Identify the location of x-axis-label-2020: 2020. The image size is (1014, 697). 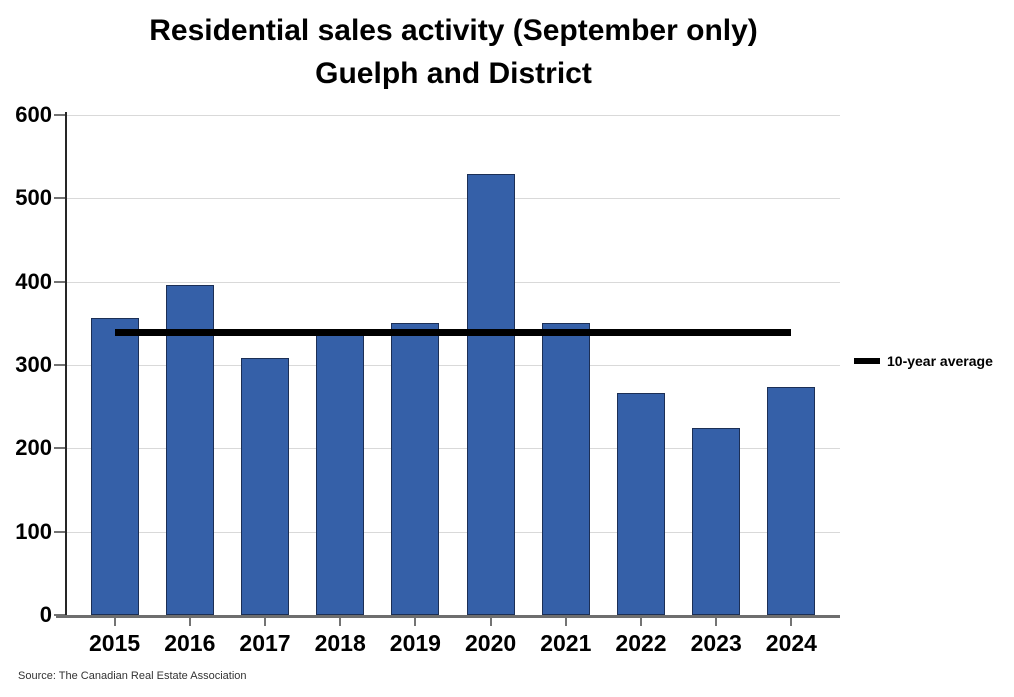
(491, 643).